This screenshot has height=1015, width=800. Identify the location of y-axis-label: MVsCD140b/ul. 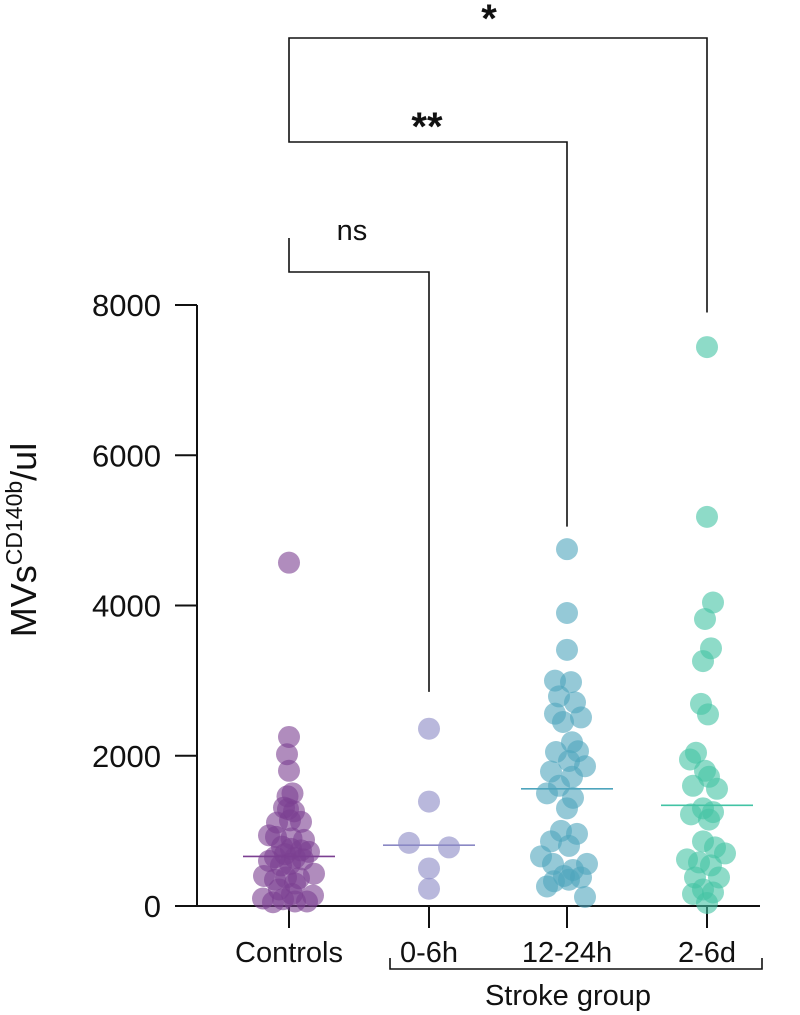
(22, 540).